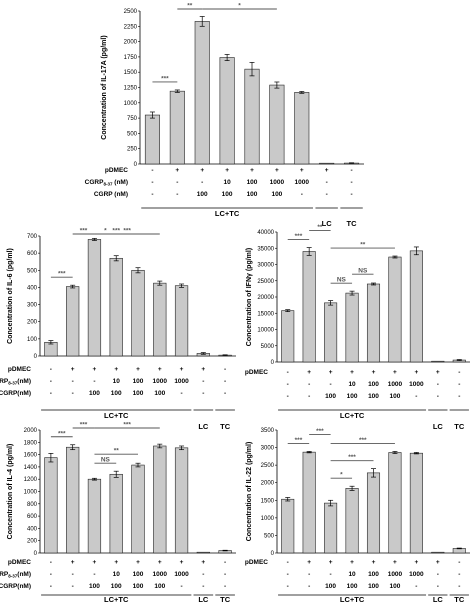 The width and height of the screenshot is (474, 607). Describe the element at coordinates (265, 298) in the screenshot. I see `y-tick-label: 20000` at that location.